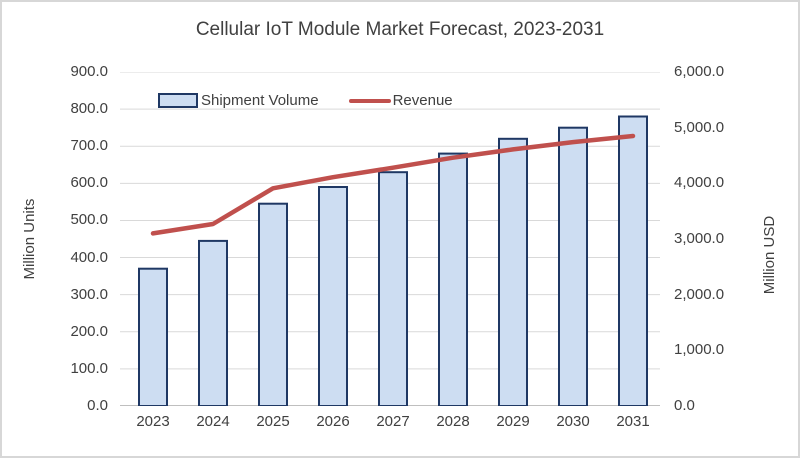  What do you see at coordinates (633, 260) in the screenshot?
I see `bar-2031` at bounding box center [633, 260].